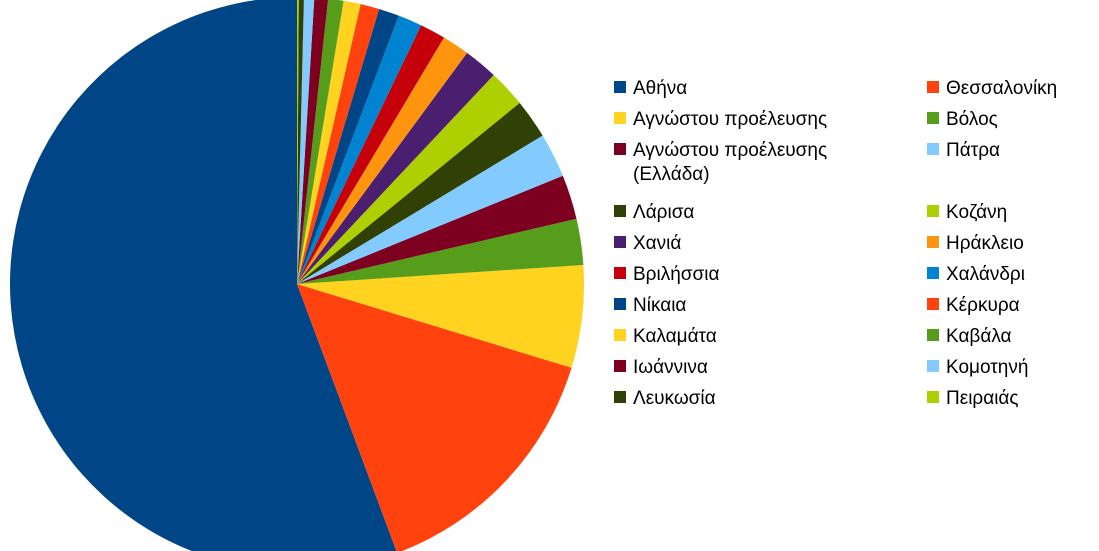 Image resolution: width=1099 pixels, height=551 pixels. What do you see at coordinates (660, 305) in the screenshot?
I see `legend-label: Νίκαια` at bounding box center [660, 305].